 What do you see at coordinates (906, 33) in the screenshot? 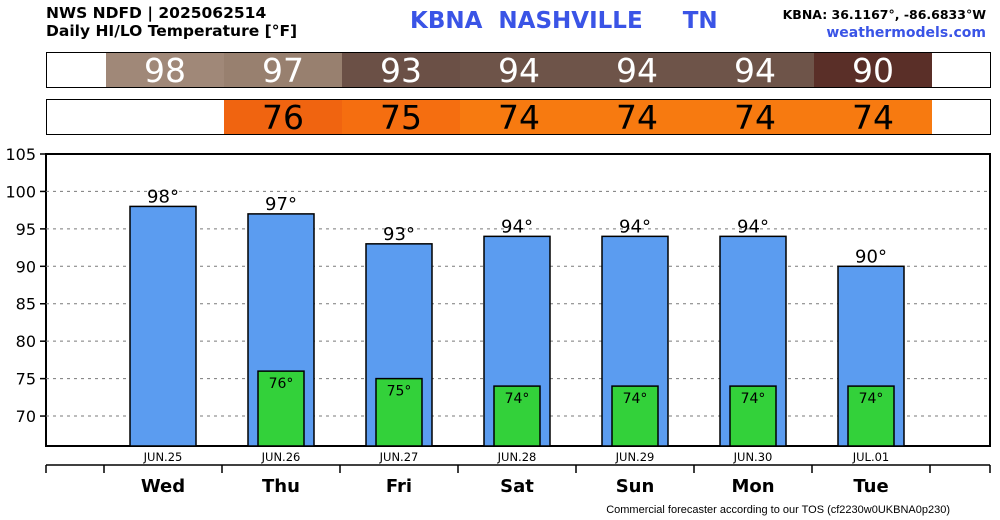
I see `site-link: weathermodels.com` at bounding box center [906, 33].